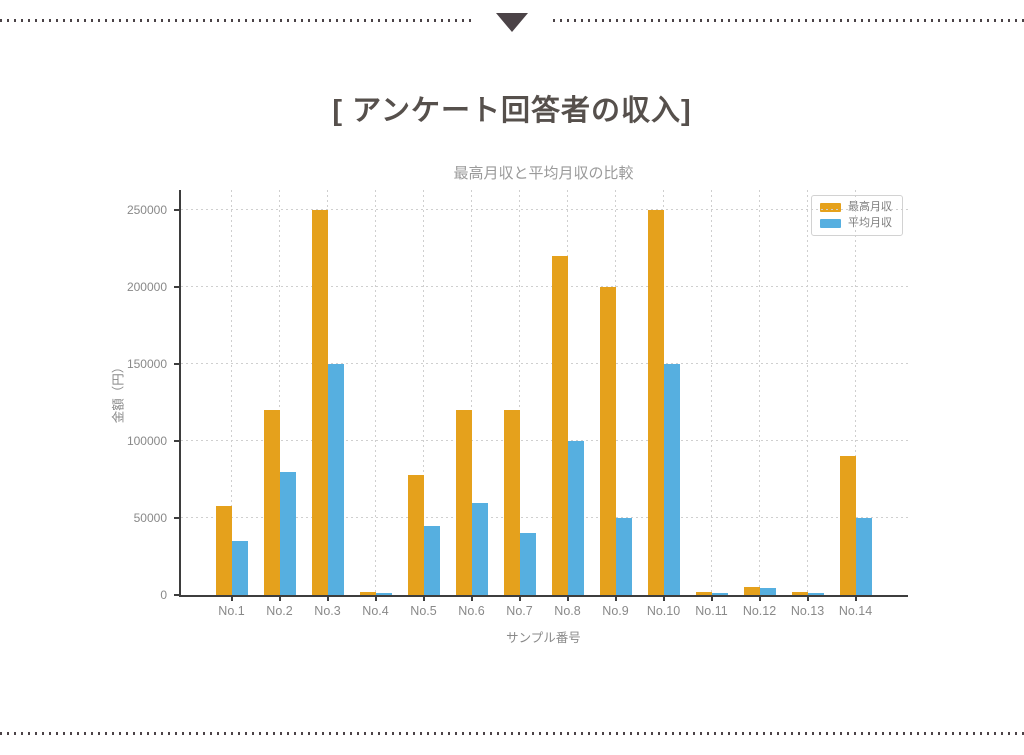  Describe the element at coordinates (511, 502) in the screenshot. I see `bar-最高月収-No.7` at that location.